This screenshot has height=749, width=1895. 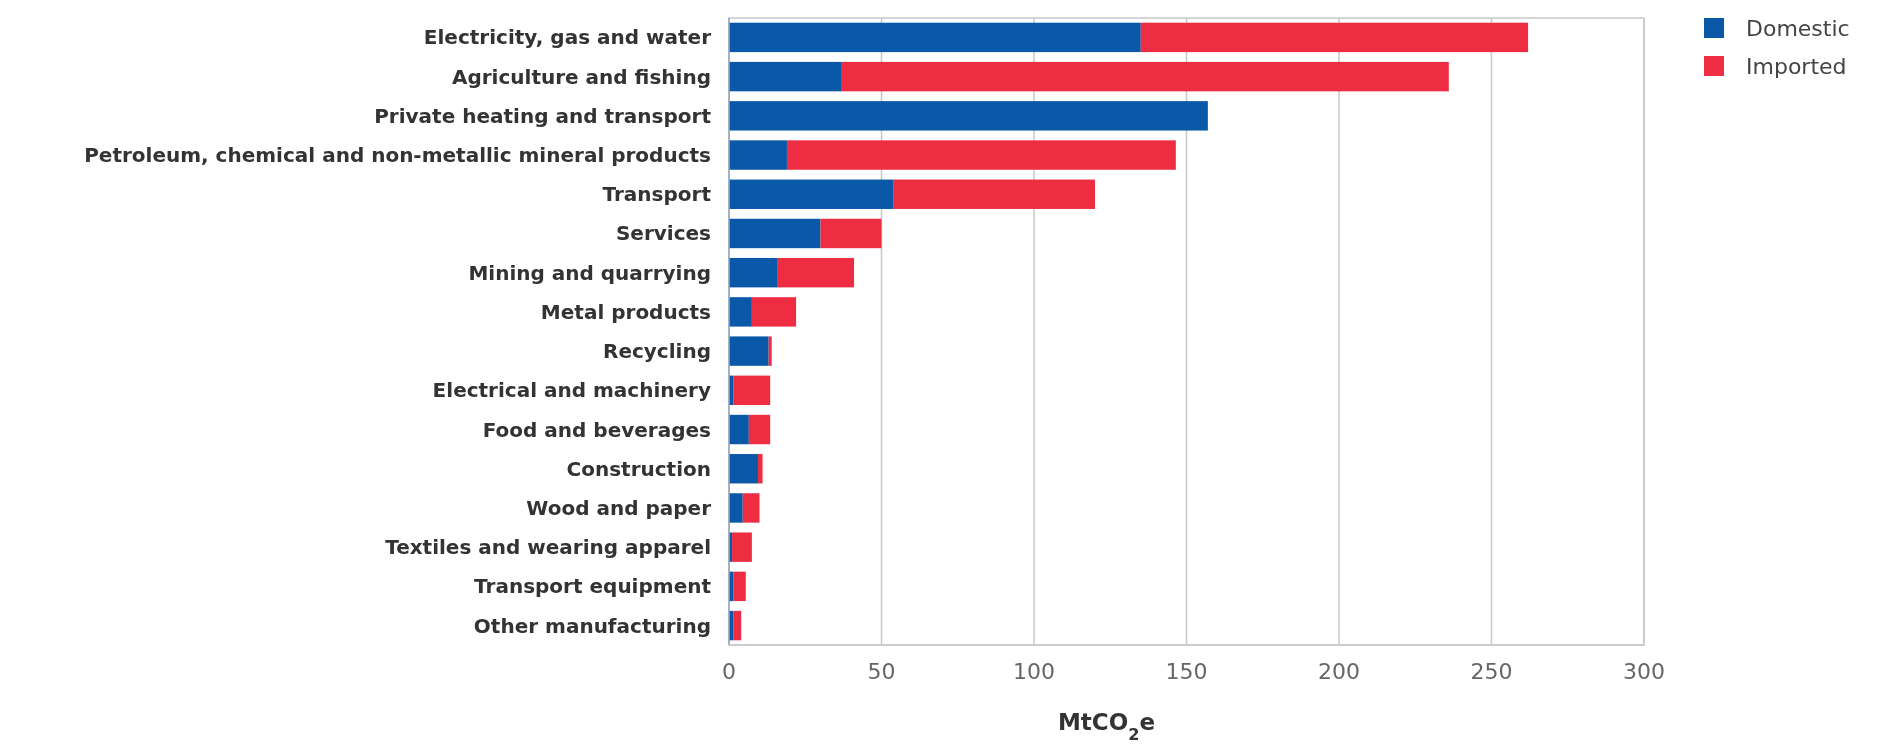 I want to click on y-tick-label: Services, so click(x=663, y=233).